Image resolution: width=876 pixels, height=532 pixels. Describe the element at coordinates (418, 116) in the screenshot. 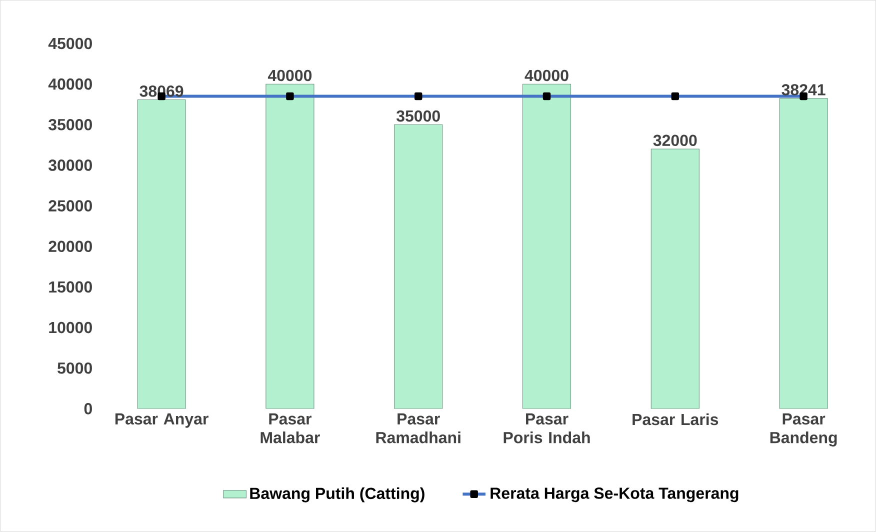

I see `data-label: 35000` at that location.